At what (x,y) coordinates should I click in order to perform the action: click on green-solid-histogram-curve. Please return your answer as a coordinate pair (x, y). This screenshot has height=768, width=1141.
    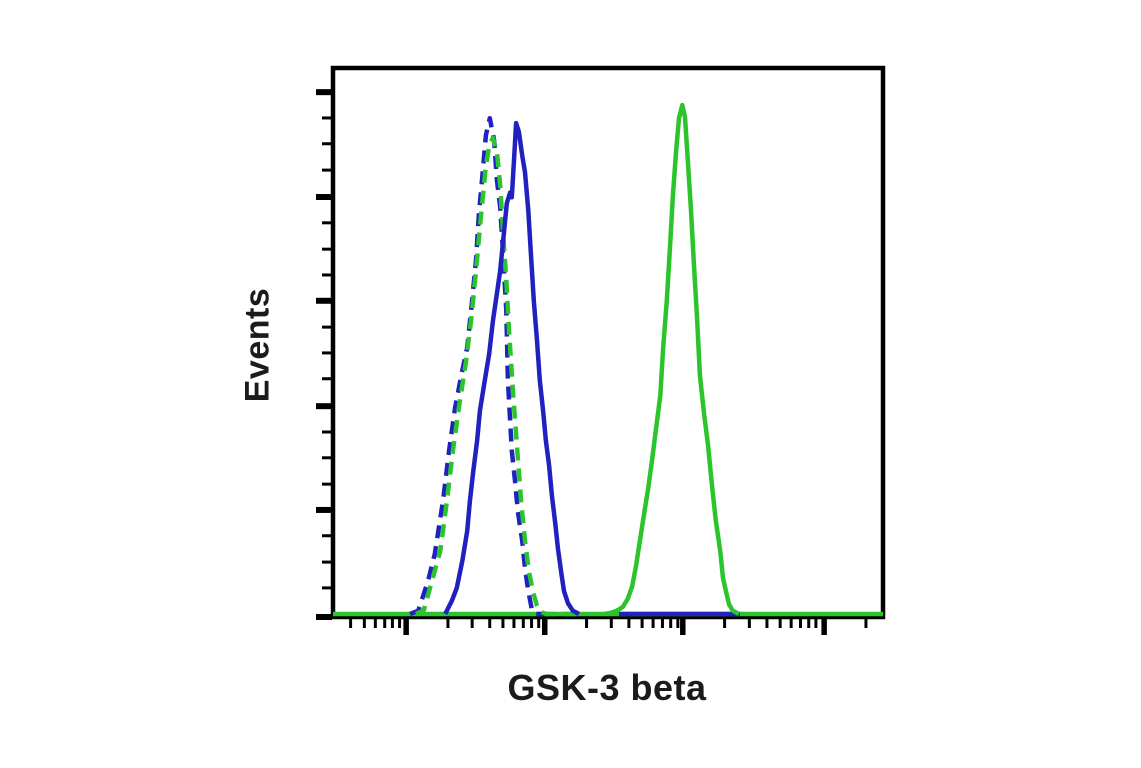
    Looking at the image, I should click on (671, 359).